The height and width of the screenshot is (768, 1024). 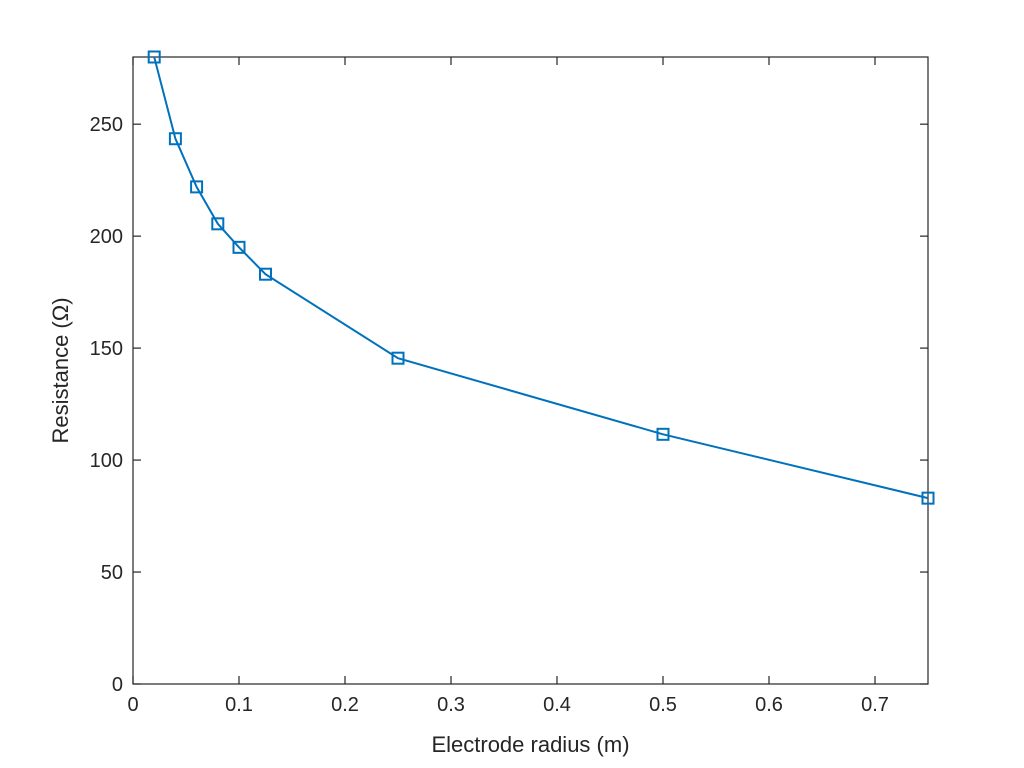 I want to click on x-tick-label: 0.6, so click(x=769, y=705).